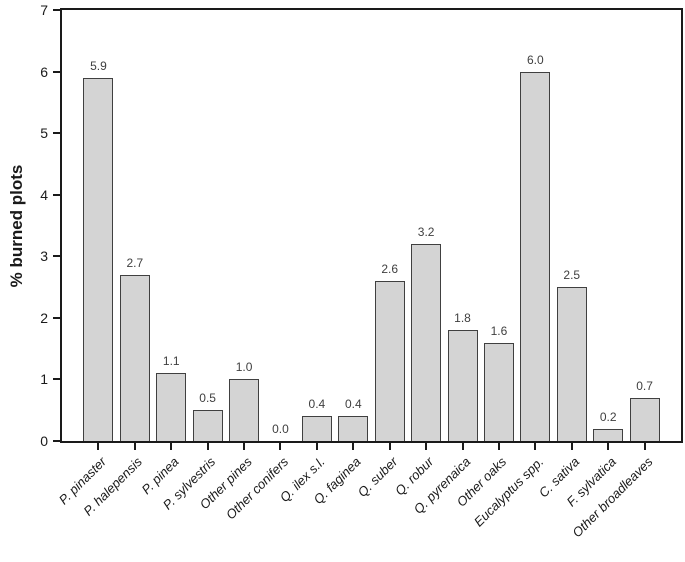  I want to click on y-axis-tick-label: 1, so click(44, 379).